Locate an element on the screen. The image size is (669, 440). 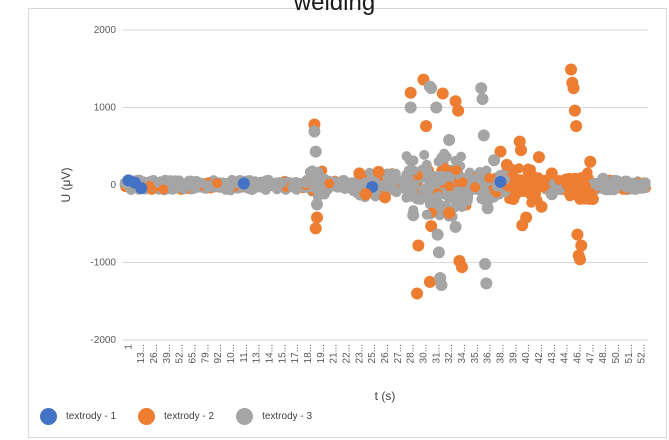
y-axis-label: U (μV) is located at coordinates (66, 185).